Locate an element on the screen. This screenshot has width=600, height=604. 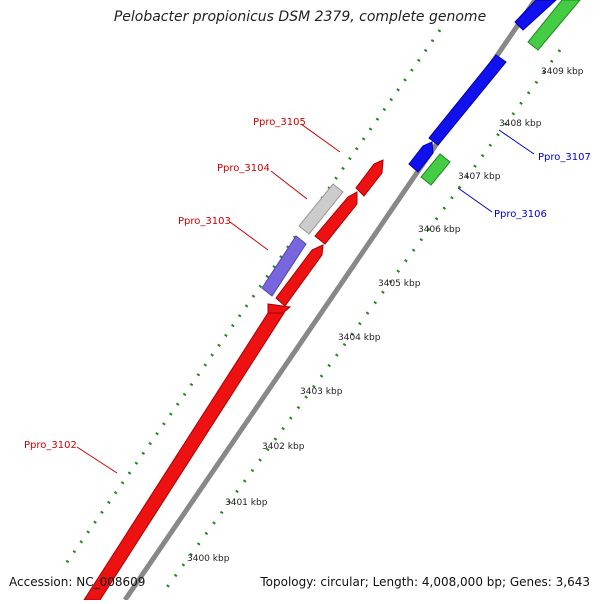
tick-label: 3403 kbp is located at coordinates (321, 392).